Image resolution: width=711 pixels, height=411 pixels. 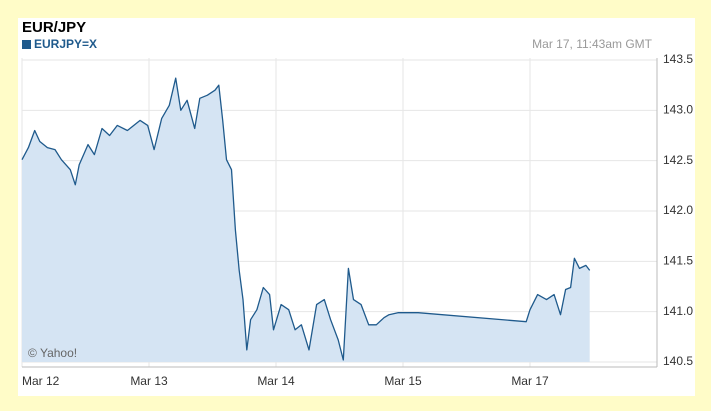 I want to click on y-tick-label: 142.0, so click(x=678, y=210).